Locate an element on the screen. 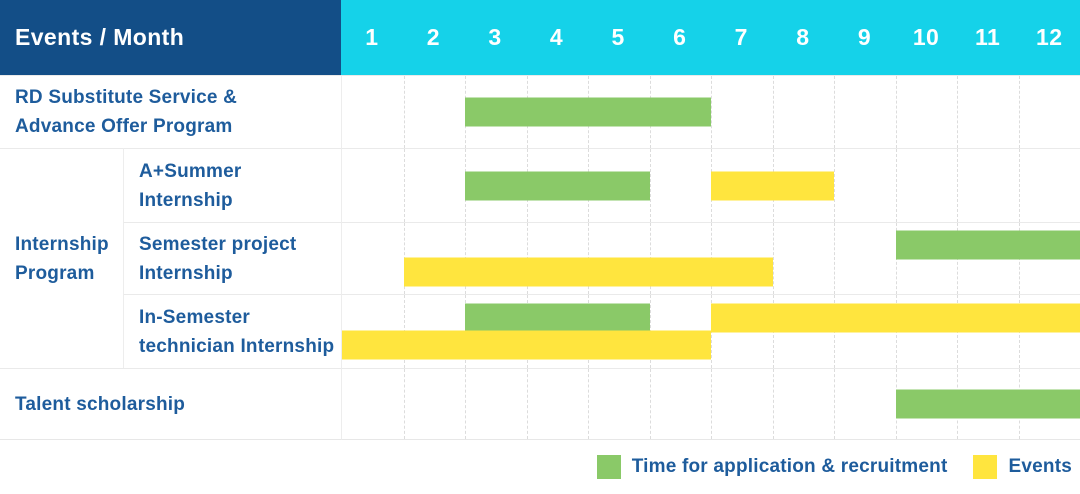 The image size is (1080, 494). legend-swatch-events is located at coordinates (985, 467).